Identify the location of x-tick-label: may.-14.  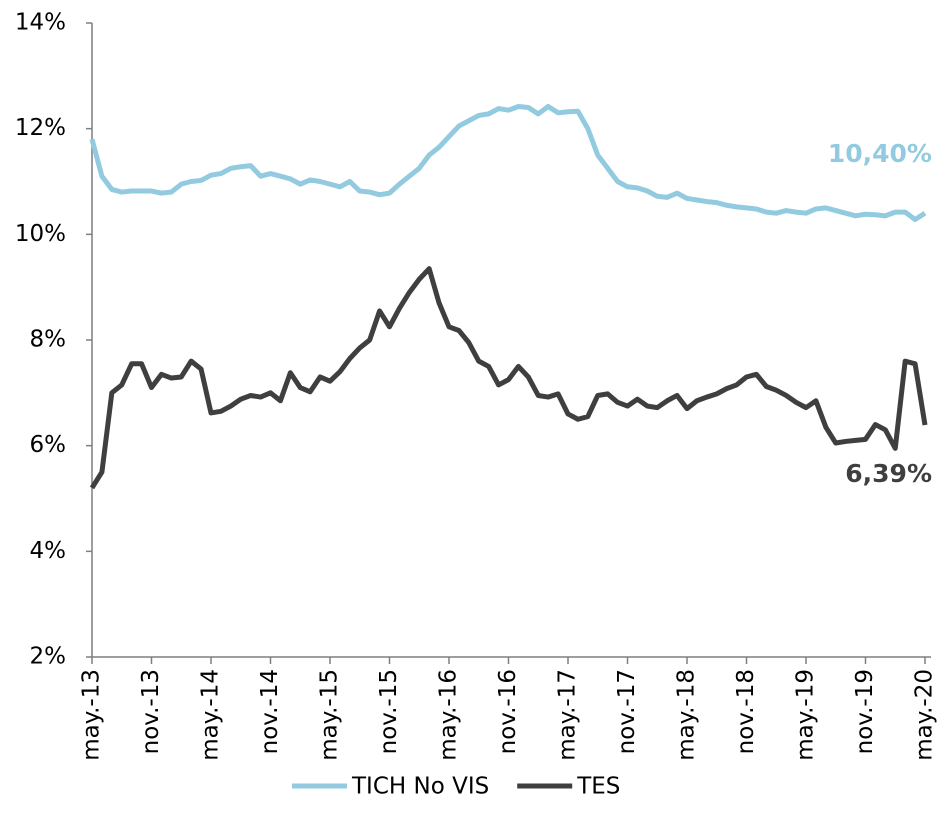
(211, 715).